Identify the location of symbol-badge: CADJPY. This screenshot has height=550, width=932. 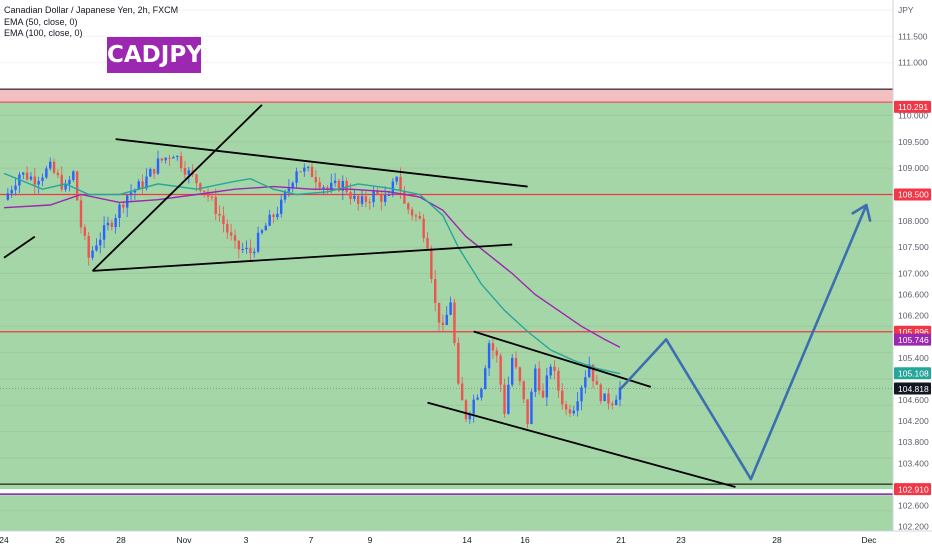
(155, 55).